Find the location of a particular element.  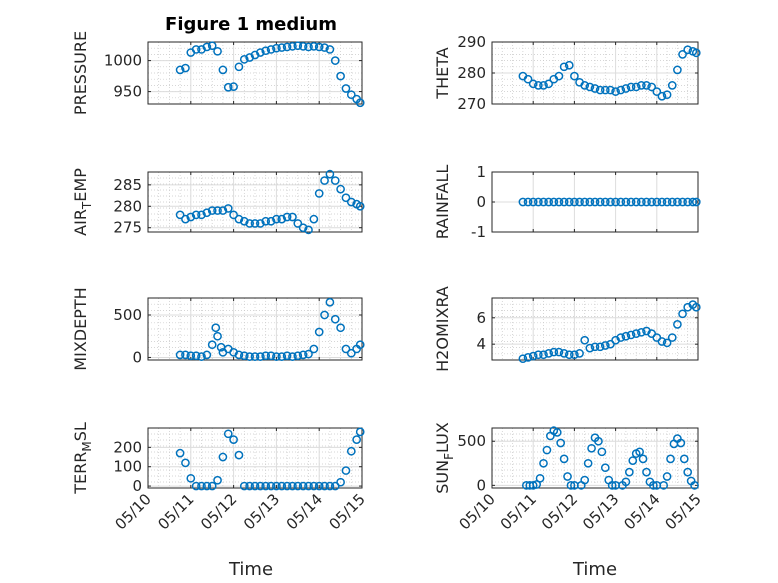

x-tick-label: 05/12 is located at coordinates (218, 511).